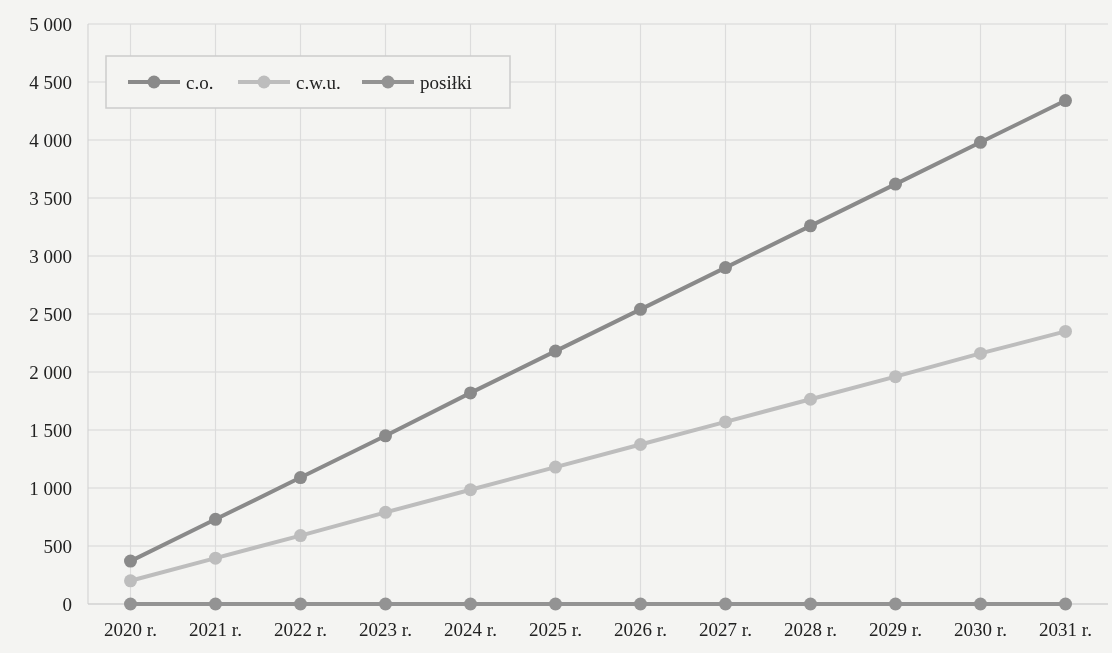 Image resolution: width=1112 pixels, height=653 pixels. I want to click on x-tick-label: 2026 r., so click(640, 629).